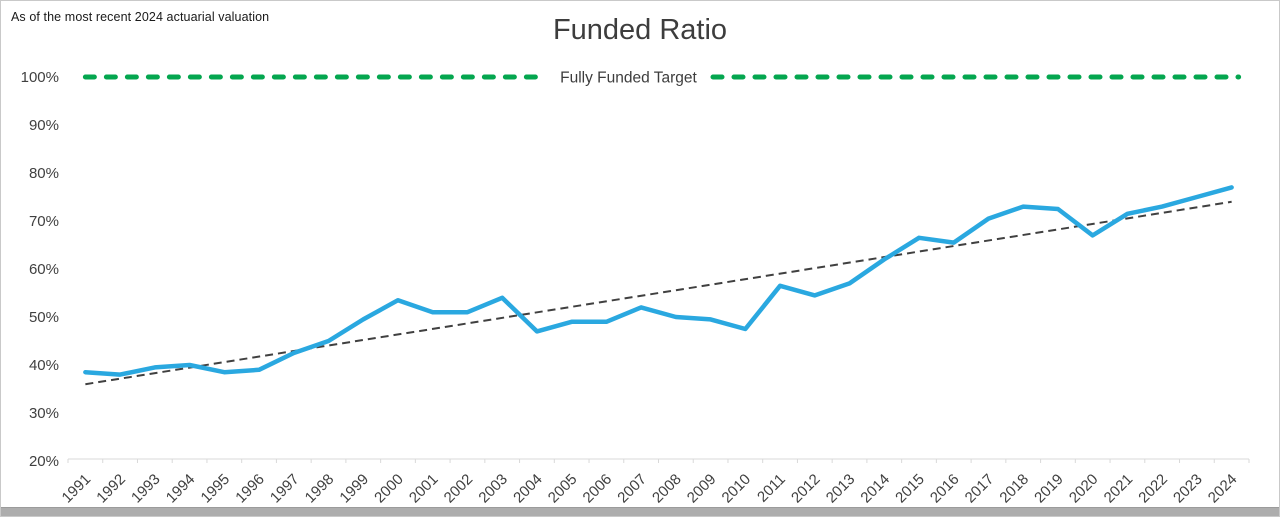 Image resolution: width=1280 pixels, height=517 pixels. What do you see at coordinates (598, 489) in the screenshot?
I see `x-tick-label: 2006` at bounding box center [598, 489].